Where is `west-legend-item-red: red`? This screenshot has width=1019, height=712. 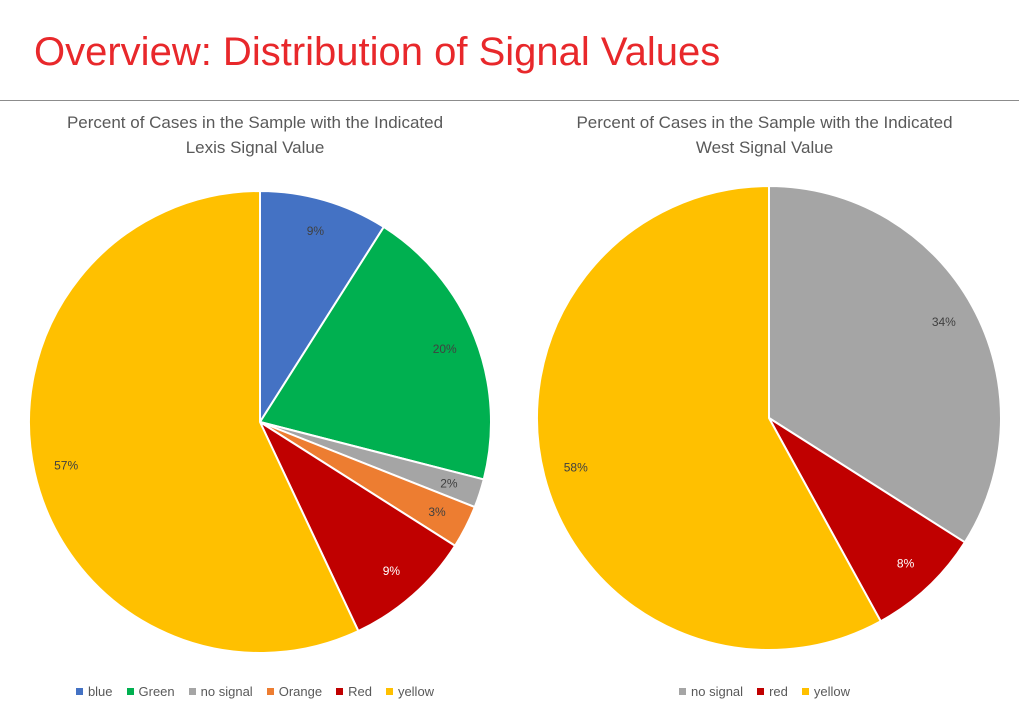 west-legend-item-red: red is located at coordinates (772, 691).